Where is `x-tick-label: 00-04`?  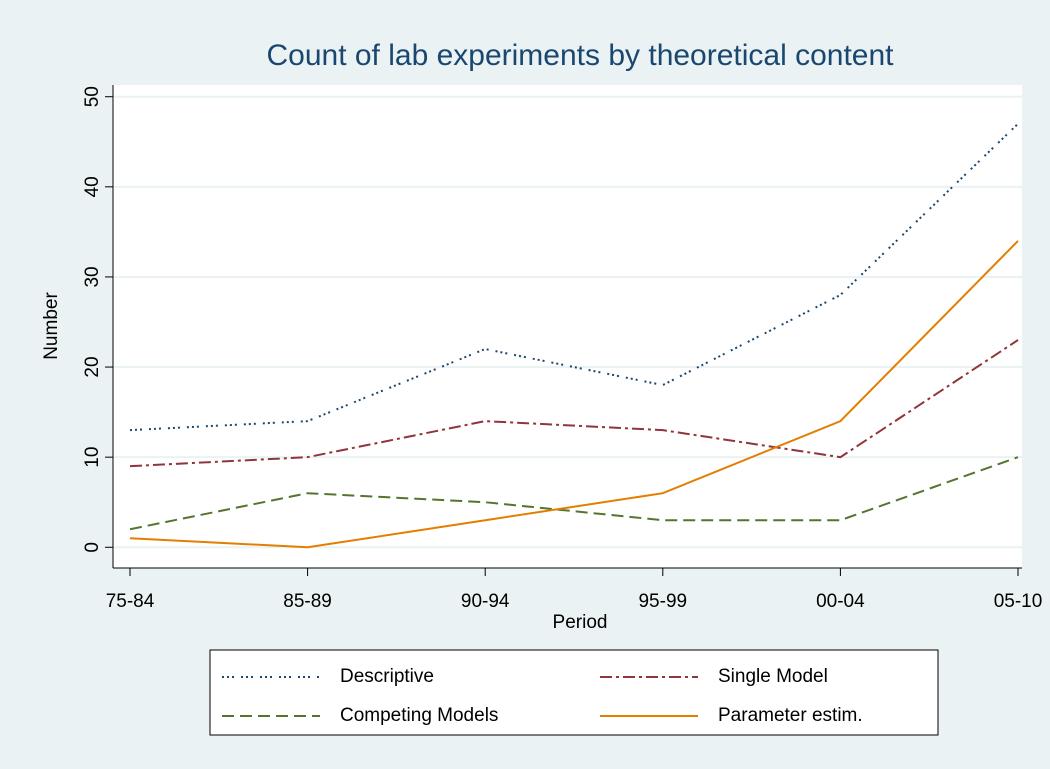 x-tick-label: 00-04 is located at coordinates (840, 601).